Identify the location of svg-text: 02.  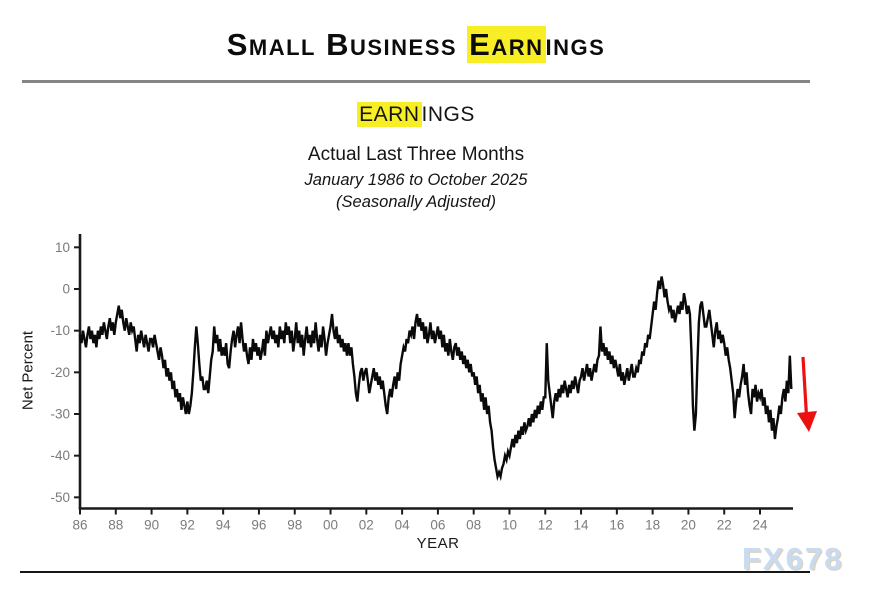
(366, 525).